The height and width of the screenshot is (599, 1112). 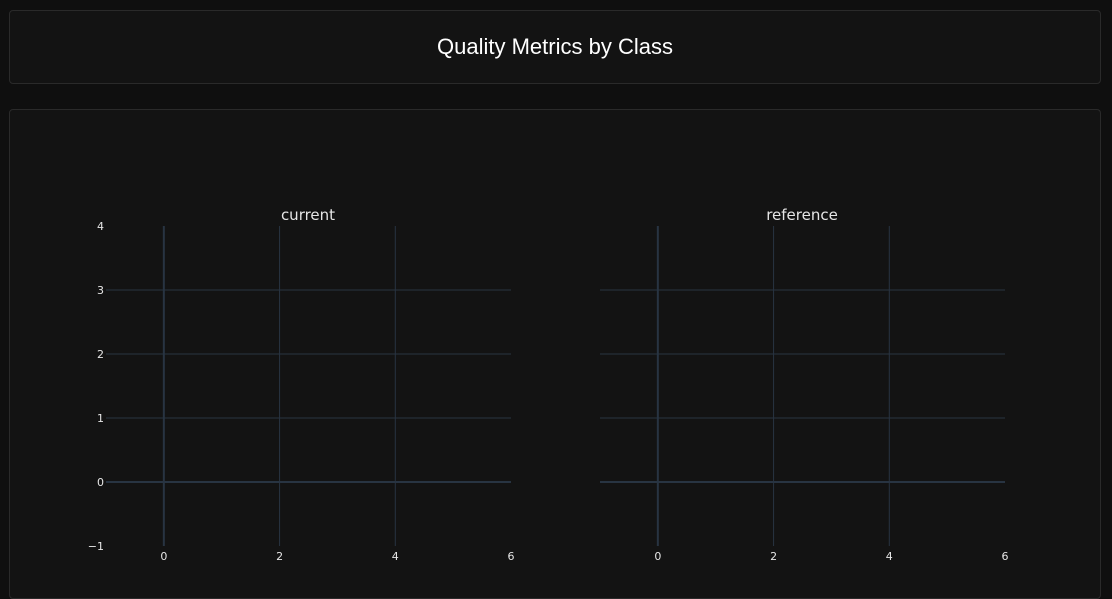 I want to click on y-tick-label: 1, so click(x=100, y=418).